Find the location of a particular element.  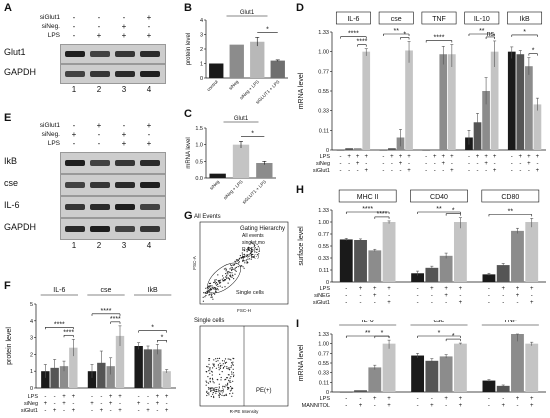

blot-lane-number: 1 is located at coordinates (74, 89).